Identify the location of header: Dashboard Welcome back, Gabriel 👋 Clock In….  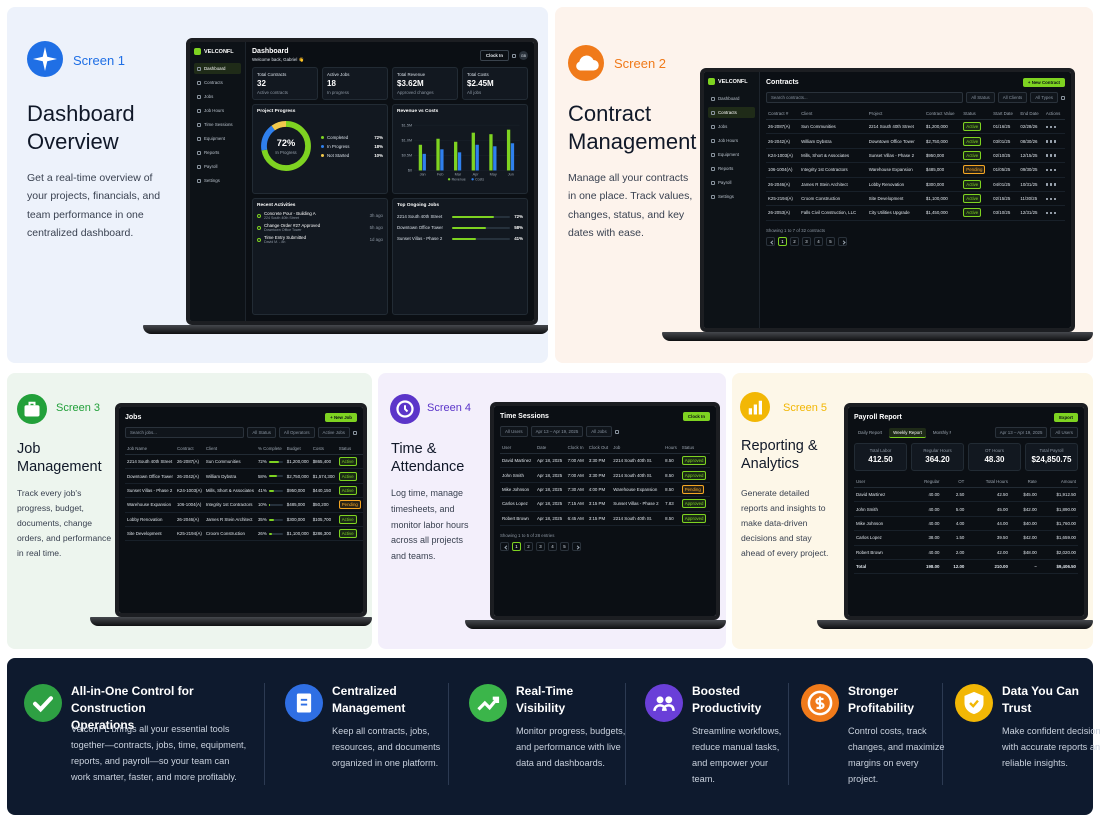
(390, 55).